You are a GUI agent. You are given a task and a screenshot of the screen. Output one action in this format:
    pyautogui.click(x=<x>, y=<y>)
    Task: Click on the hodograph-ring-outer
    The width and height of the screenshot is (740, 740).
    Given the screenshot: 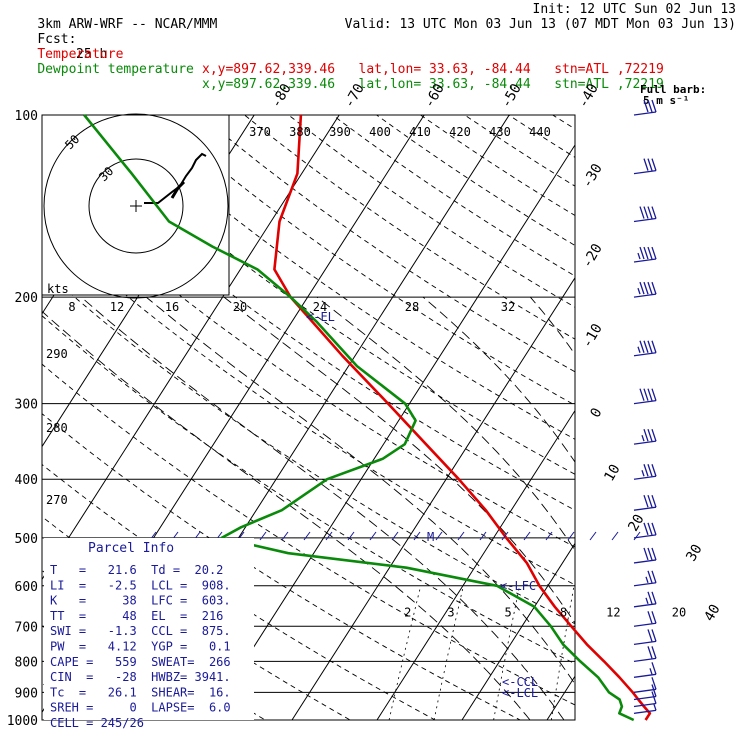 What is the action you would take?
    pyautogui.click(x=136, y=206)
    